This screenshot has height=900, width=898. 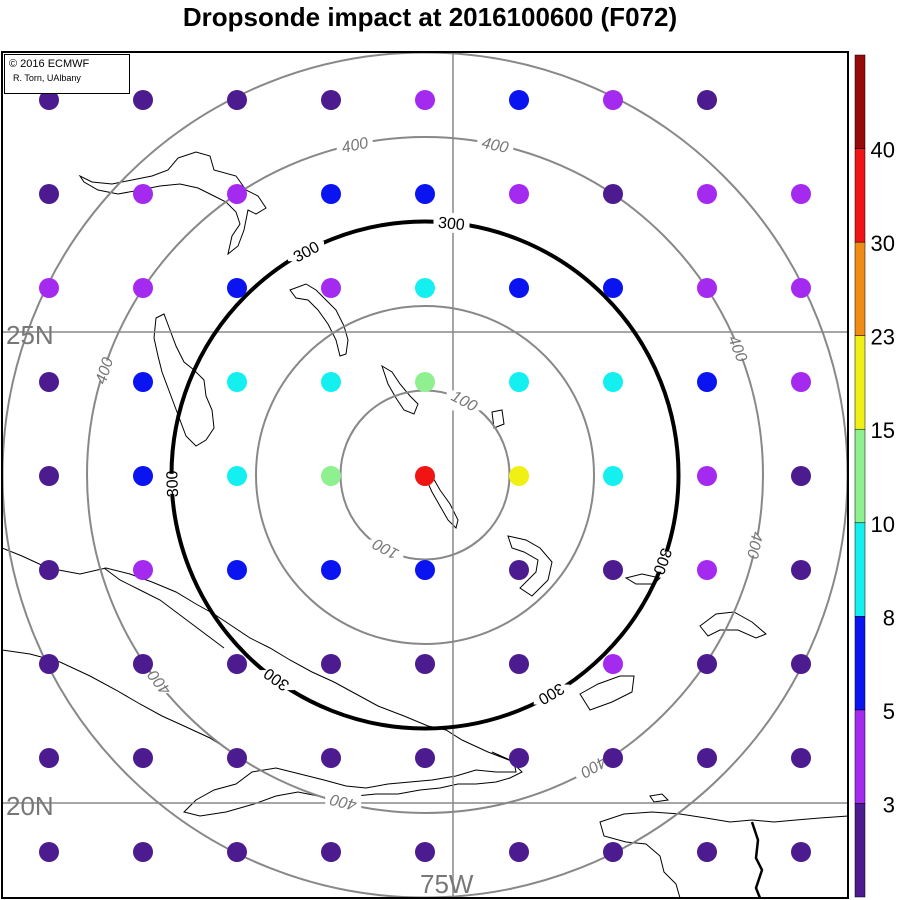 I want to click on svg-text: 300, so click(x=173, y=483).